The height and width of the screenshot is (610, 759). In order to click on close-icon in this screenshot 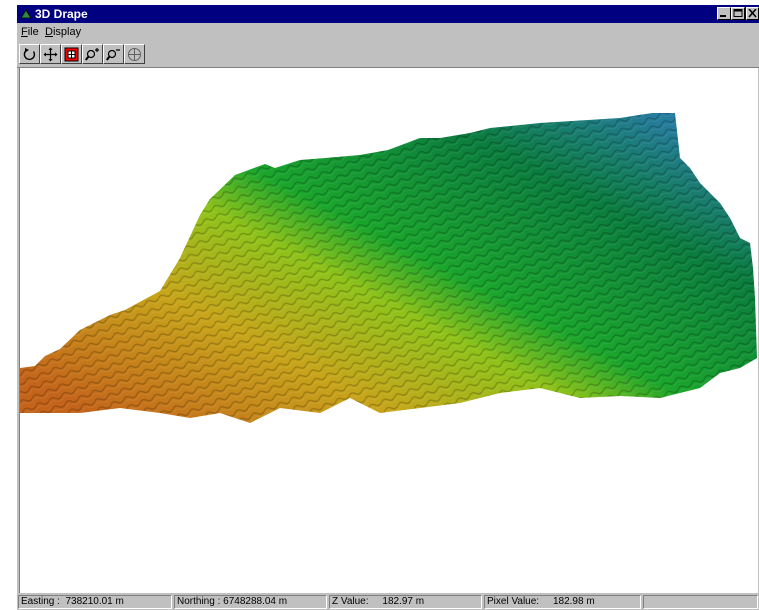, I will do `click(752, 13)`.